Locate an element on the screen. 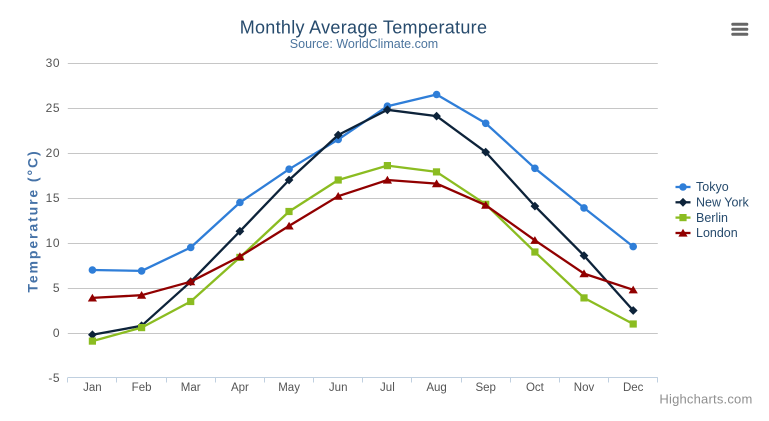 The image size is (769, 421). svg-text: Nov is located at coordinates (584, 388).